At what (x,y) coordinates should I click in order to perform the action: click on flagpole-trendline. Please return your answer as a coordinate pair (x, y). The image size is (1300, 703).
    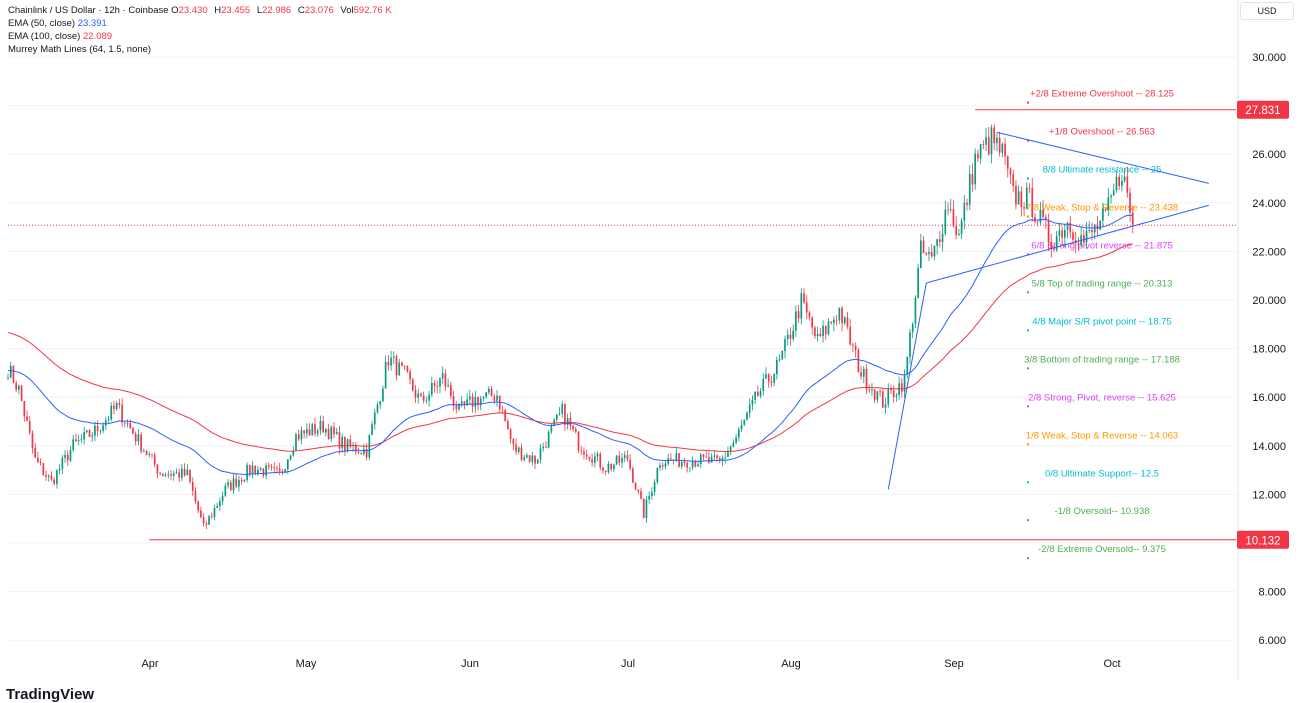
    Looking at the image, I should click on (907, 386).